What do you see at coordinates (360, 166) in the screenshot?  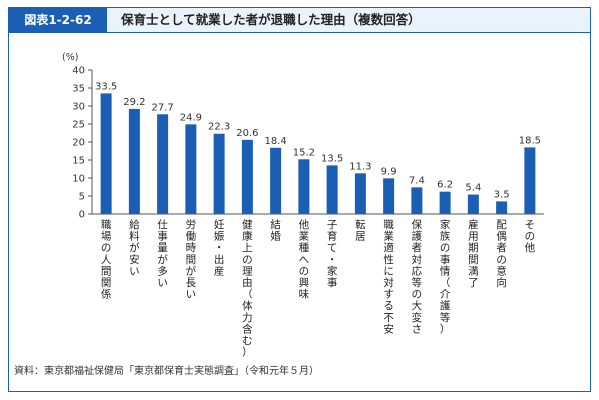 I see `bar-value-label: 11.3` at bounding box center [360, 166].